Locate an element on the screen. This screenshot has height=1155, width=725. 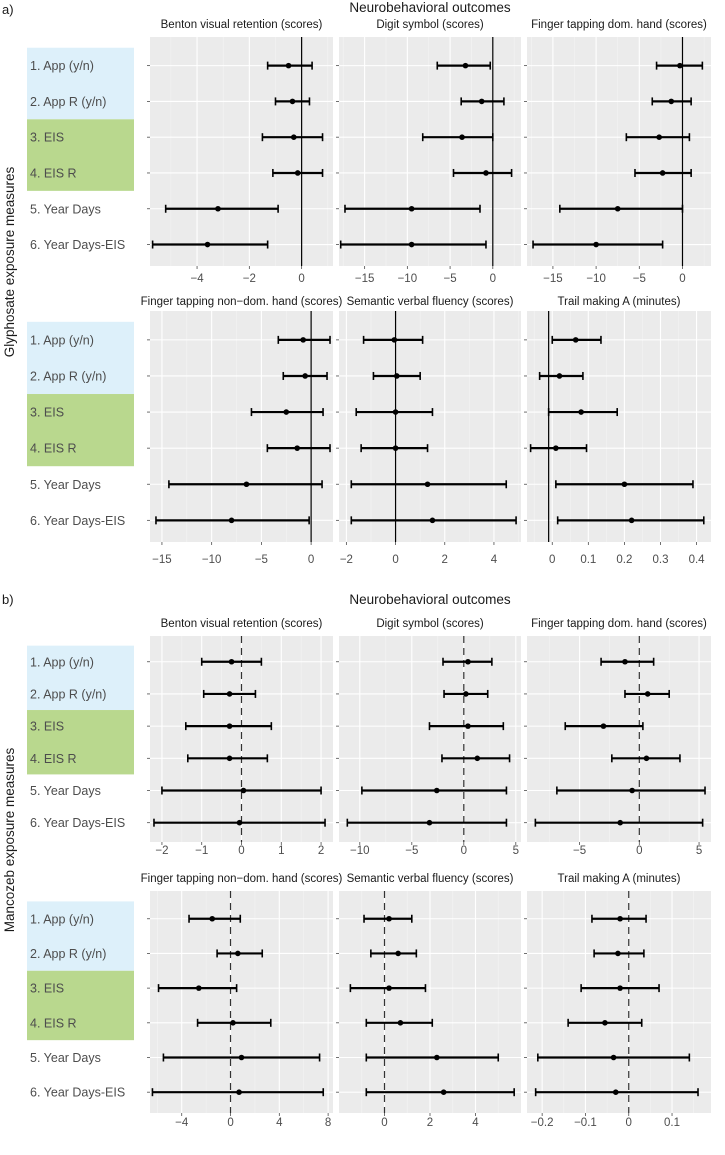
x-tick-label: −0.2 is located at coordinates (542, 1123).